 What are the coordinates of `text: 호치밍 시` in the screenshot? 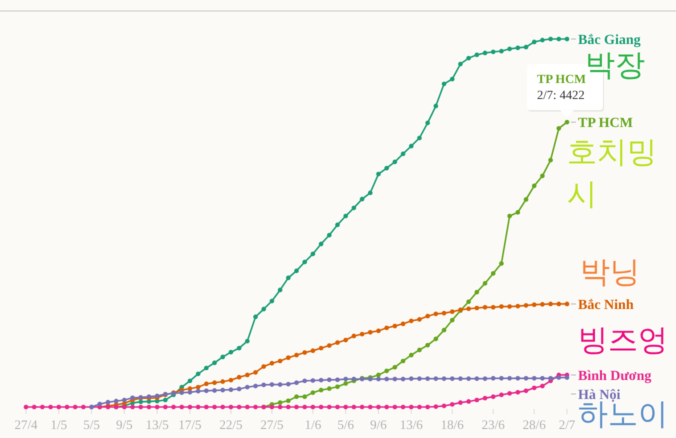 It's located at (612, 173).